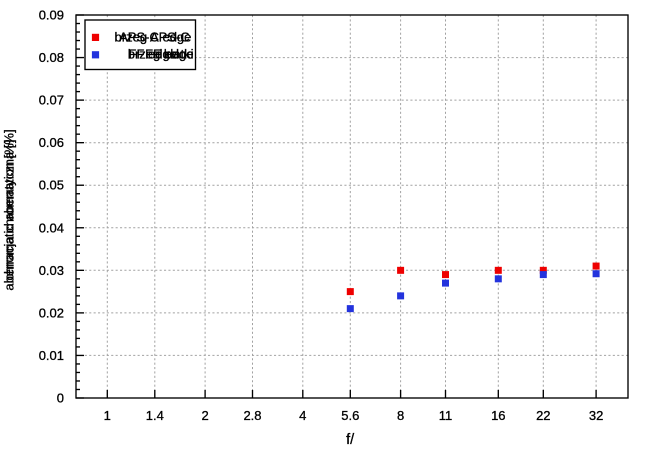  I want to click on svg-text: 11, so click(446, 415).